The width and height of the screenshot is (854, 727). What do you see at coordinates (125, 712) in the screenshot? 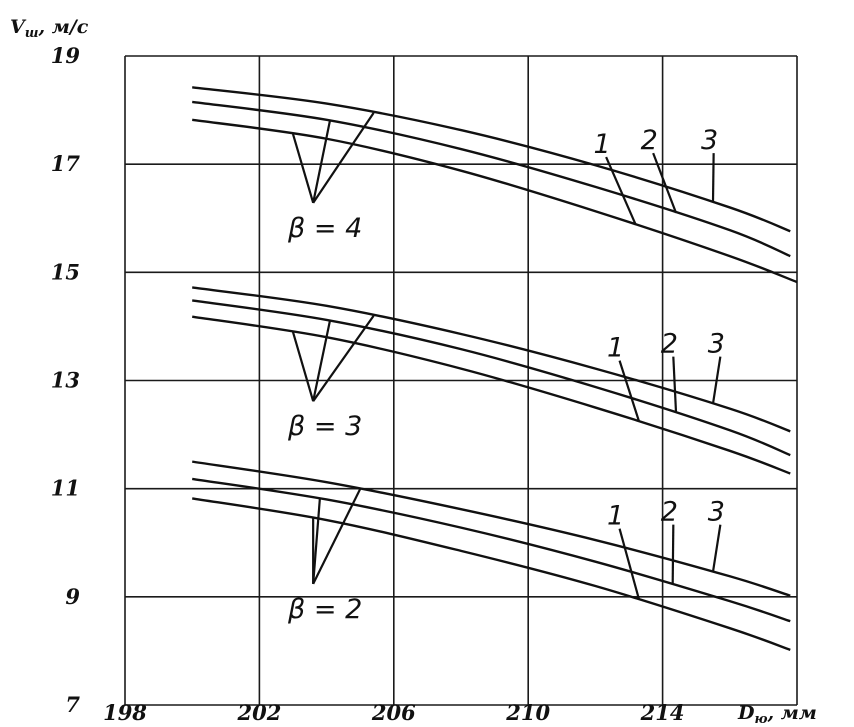
I see `x-tick-label: 198` at bounding box center [125, 712].